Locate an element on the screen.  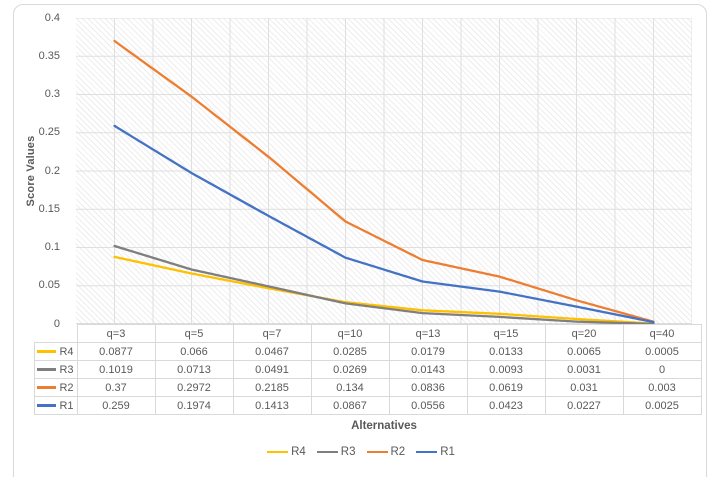
legend-item-r1: R1 is located at coordinates (435, 452).